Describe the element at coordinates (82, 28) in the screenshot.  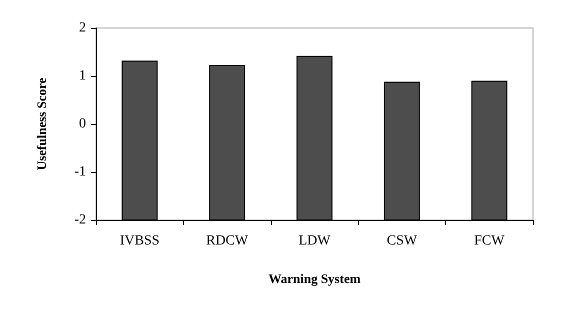
I see `y-tick-label: 2` at that location.